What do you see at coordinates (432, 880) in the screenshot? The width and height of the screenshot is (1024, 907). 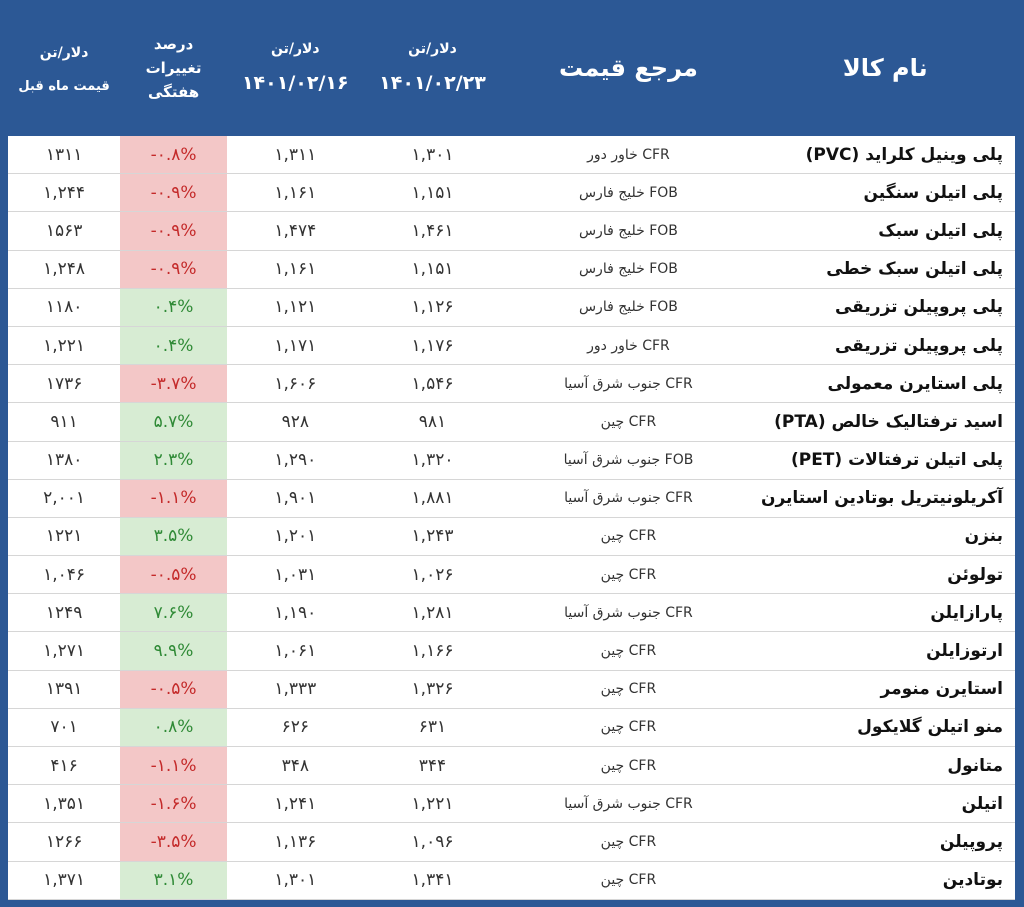 I see `current-price-cell: ۱,۳۴۱` at bounding box center [432, 880].